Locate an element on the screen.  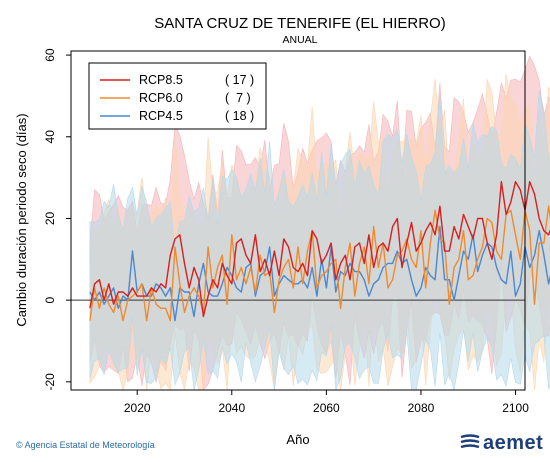
y-tick-label: 60 is located at coordinates (50, 55).